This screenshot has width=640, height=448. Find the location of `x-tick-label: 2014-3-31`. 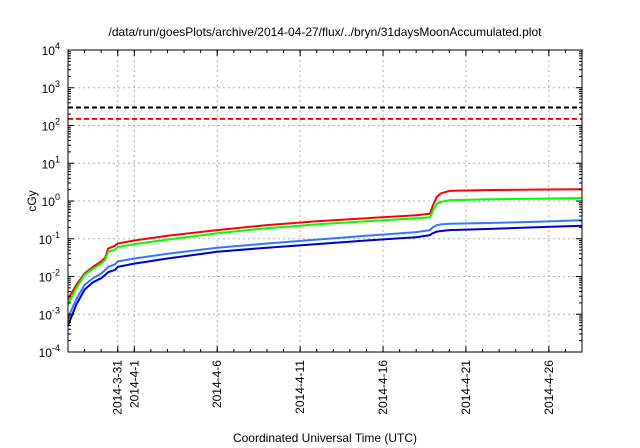

x-tick-label: 2014-3-31 is located at coordinates (118, 387).